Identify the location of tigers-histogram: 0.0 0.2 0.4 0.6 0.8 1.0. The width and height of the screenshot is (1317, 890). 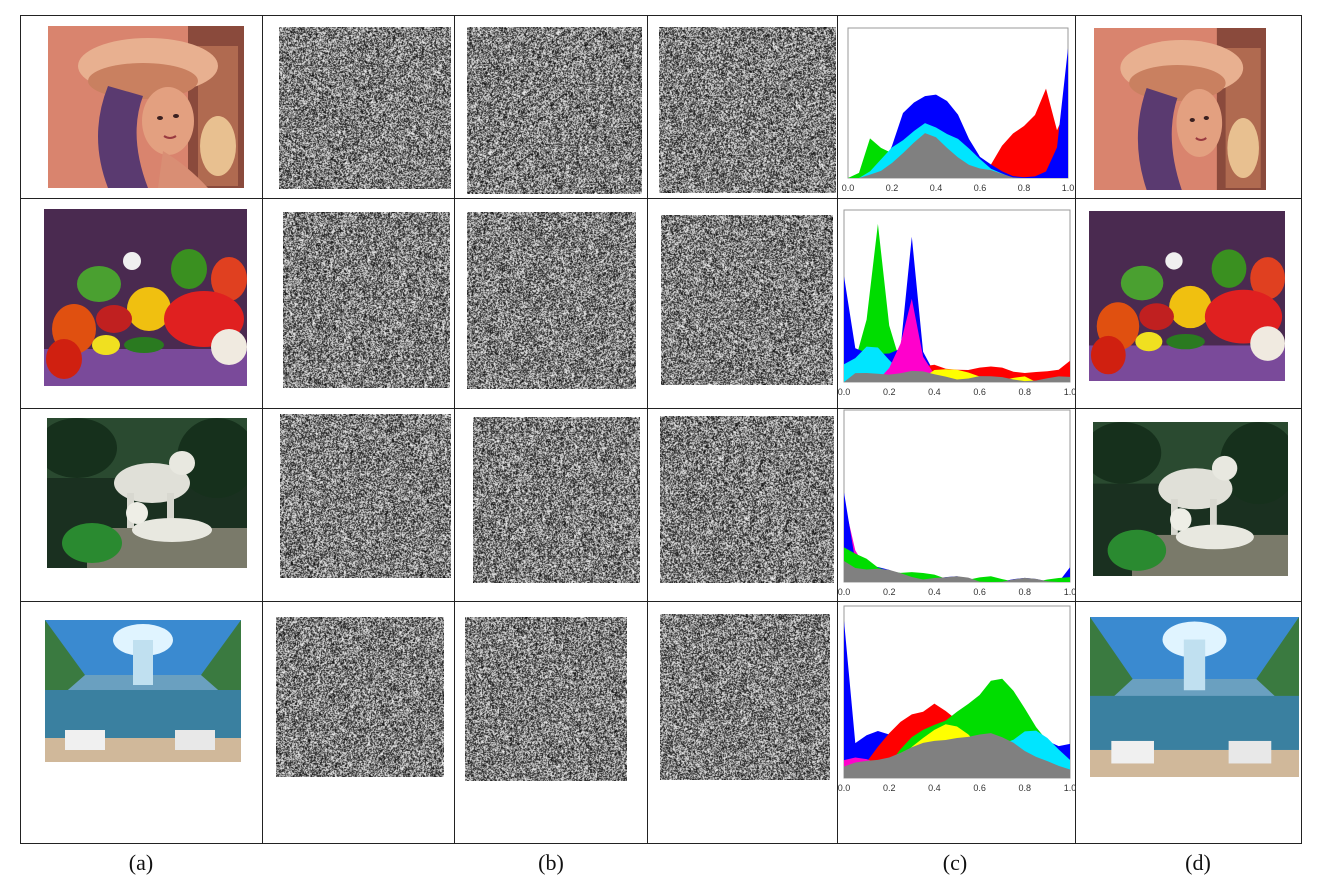
(957, 503).